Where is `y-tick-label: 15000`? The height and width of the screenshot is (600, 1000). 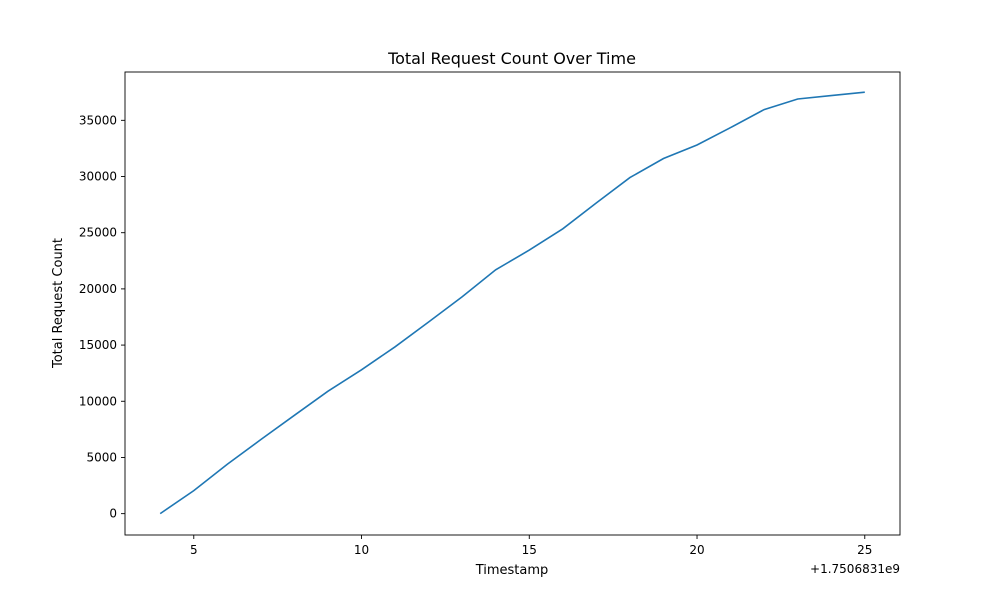
y-tick-label: 15000 is located at coordinates (98, 345).